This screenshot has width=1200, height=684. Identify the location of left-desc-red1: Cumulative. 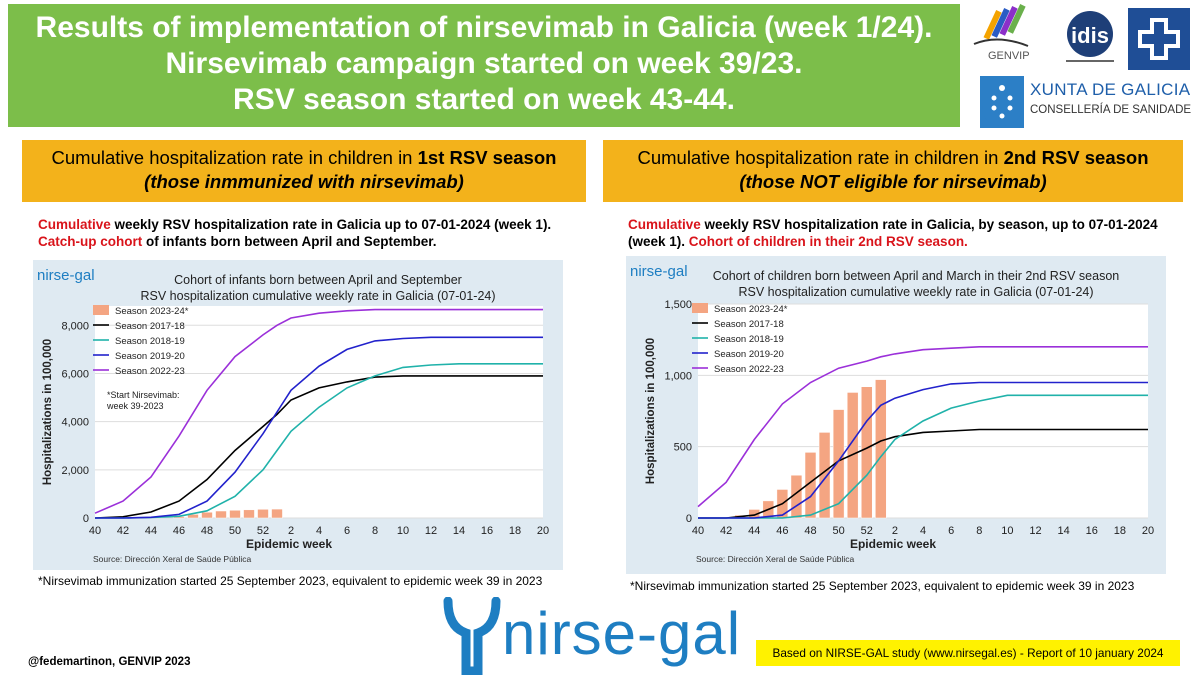
(74, 224).